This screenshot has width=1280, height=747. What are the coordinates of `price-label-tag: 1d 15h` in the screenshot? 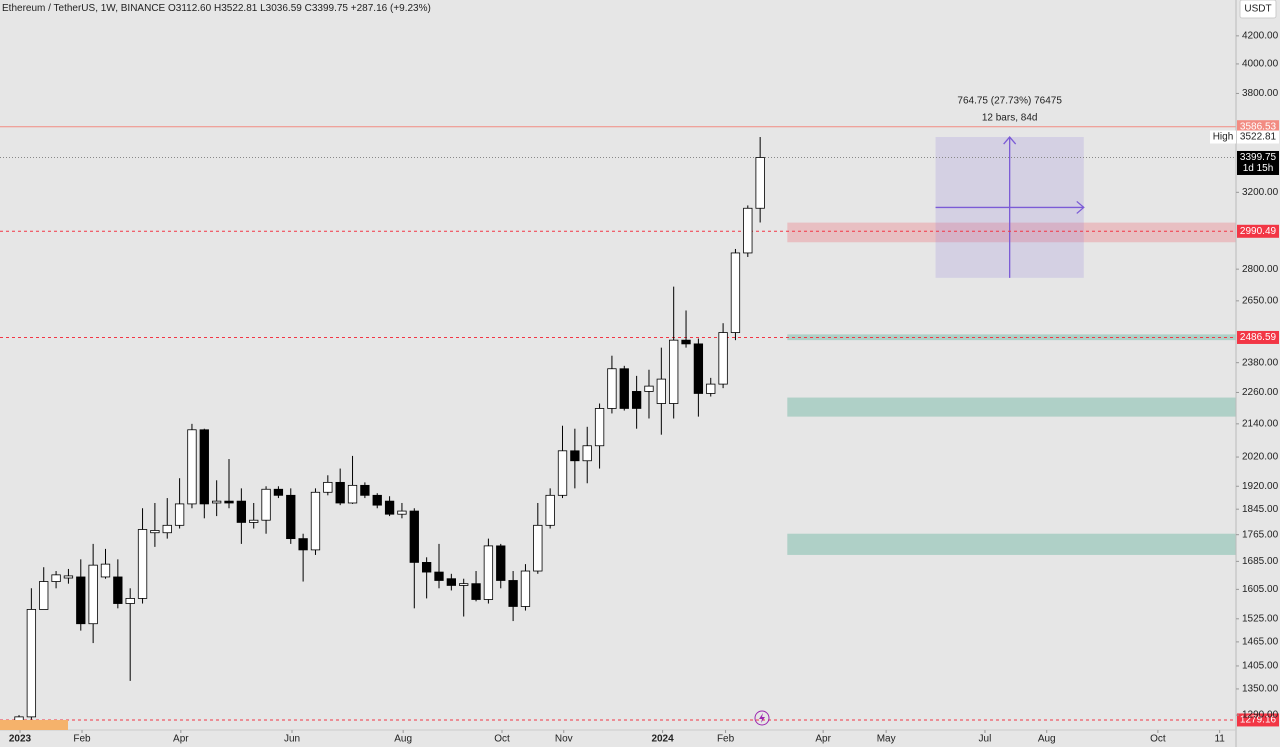 It's located at (1258, 168).